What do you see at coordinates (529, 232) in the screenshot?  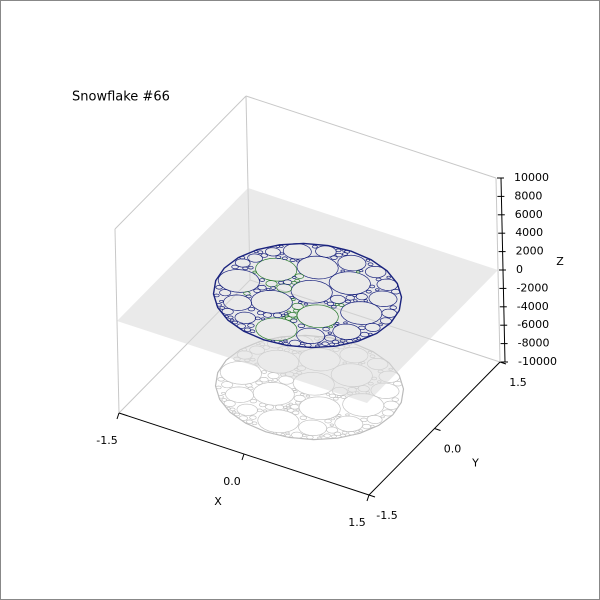 I see `z-tick-label: 4000` at bounding box center [529, 232].